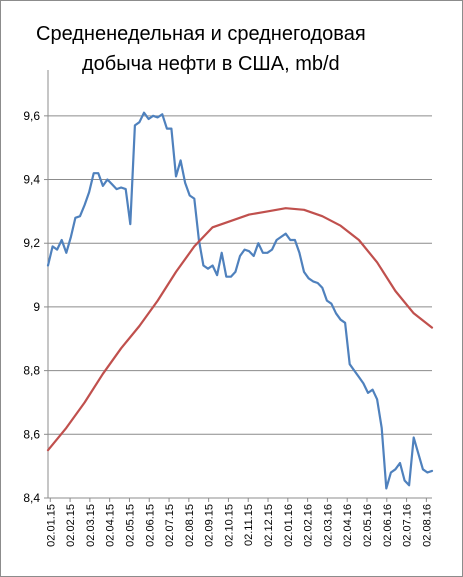 The image size is (463, 577). Describe the element at coordinates (31, 498) in the screenshot. I see `y-tick-label-0: 8,4` at that location.